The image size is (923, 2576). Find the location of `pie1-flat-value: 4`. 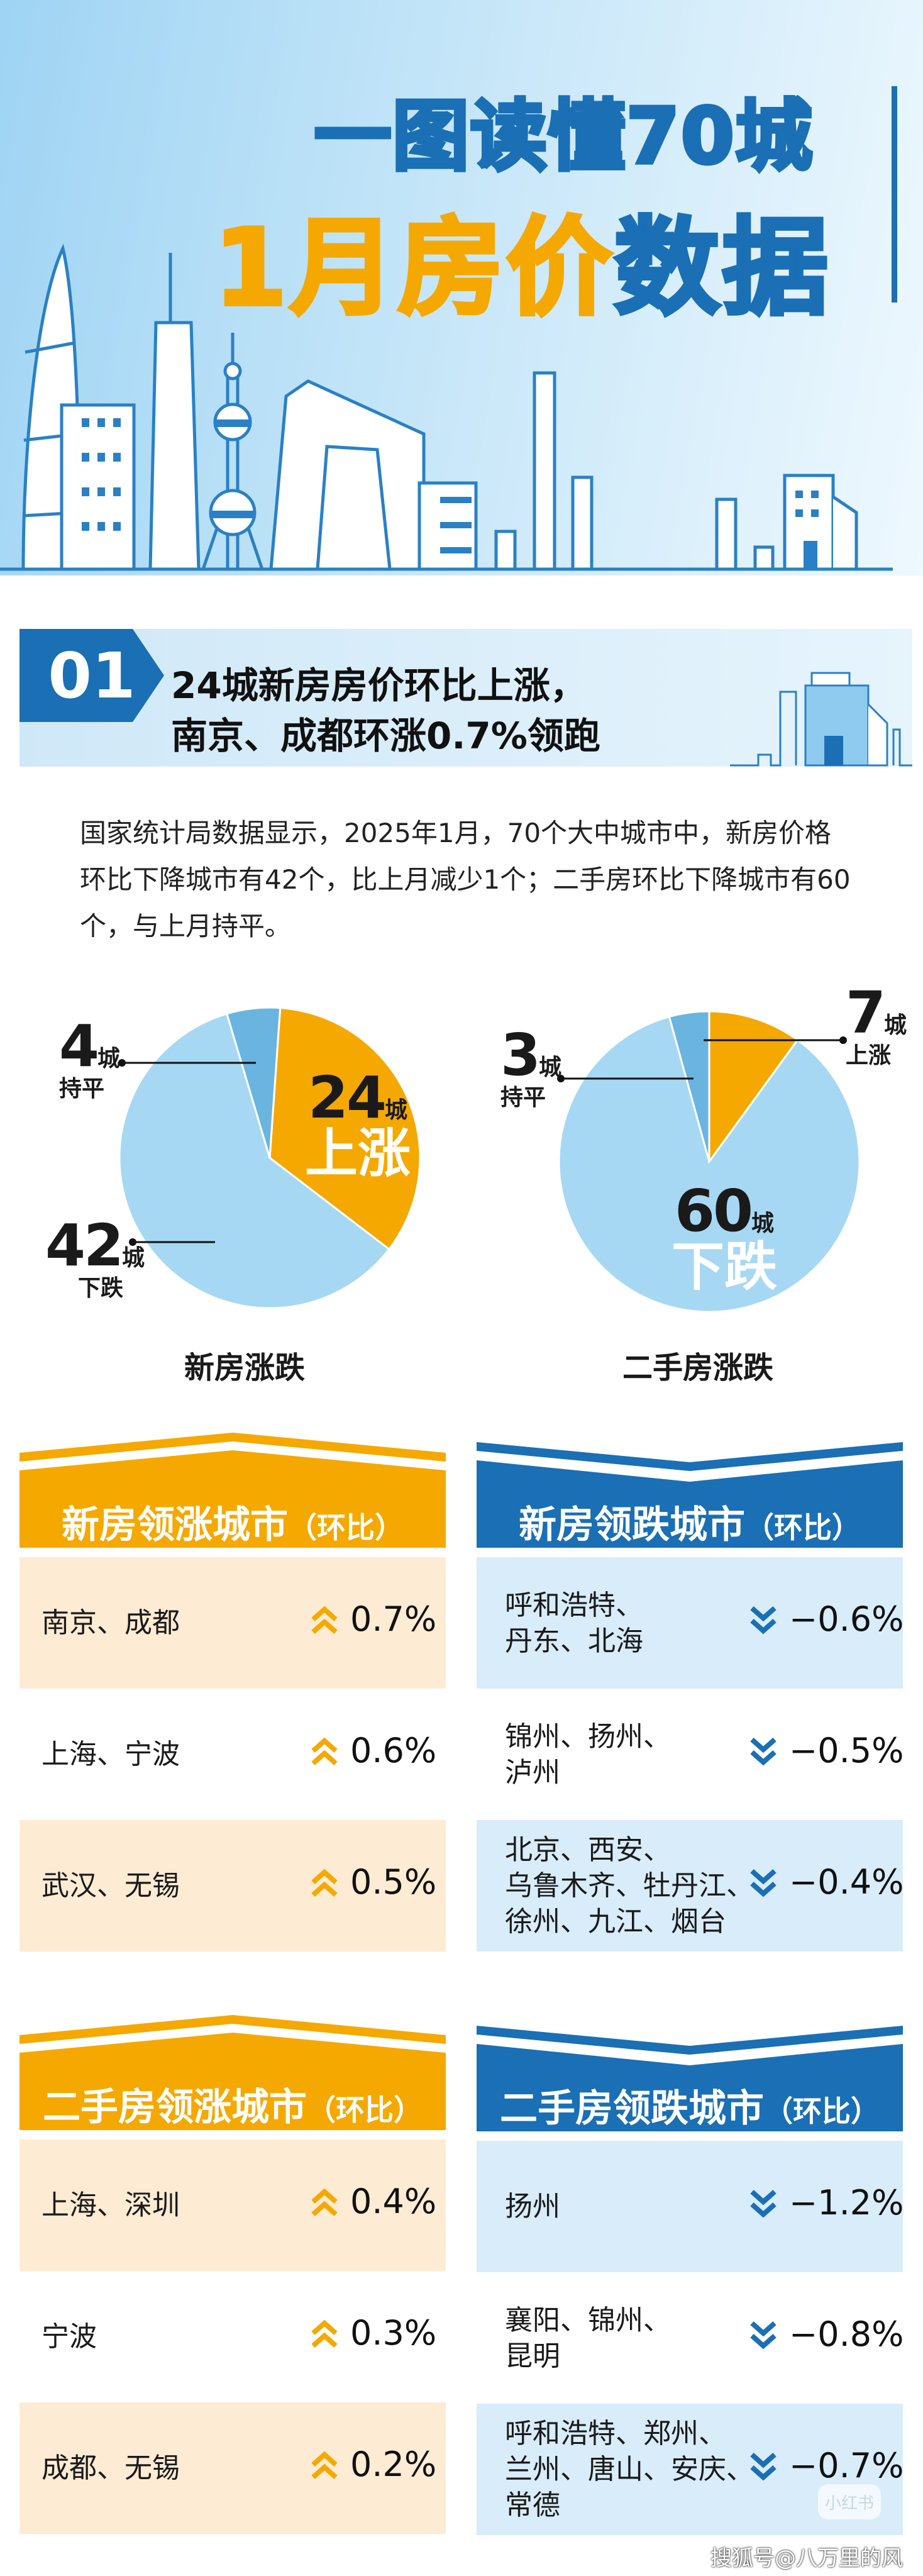

pie1-flat-value: 4 is located at coordinates (79, 1046).